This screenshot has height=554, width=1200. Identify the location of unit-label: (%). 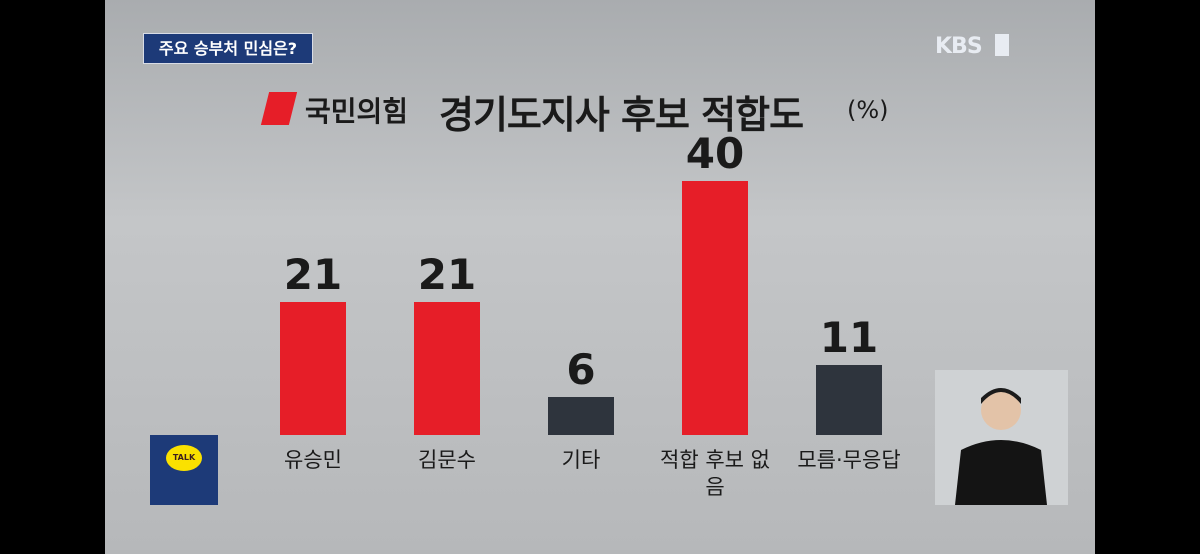
(868, 110).